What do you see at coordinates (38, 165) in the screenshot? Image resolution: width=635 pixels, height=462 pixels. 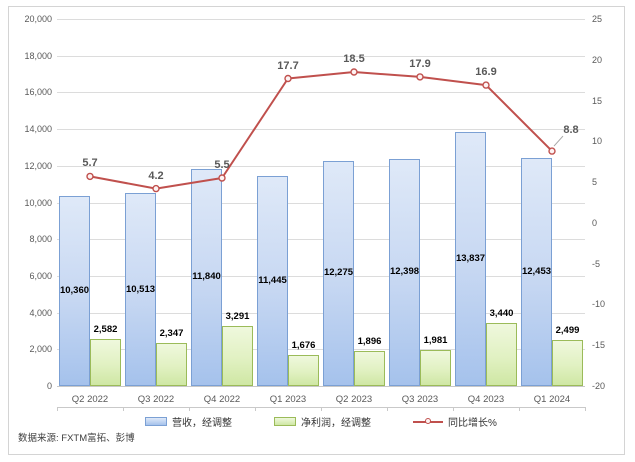 I see `left-axis-tick-label: 12,000` at bounding box center [38, 165].